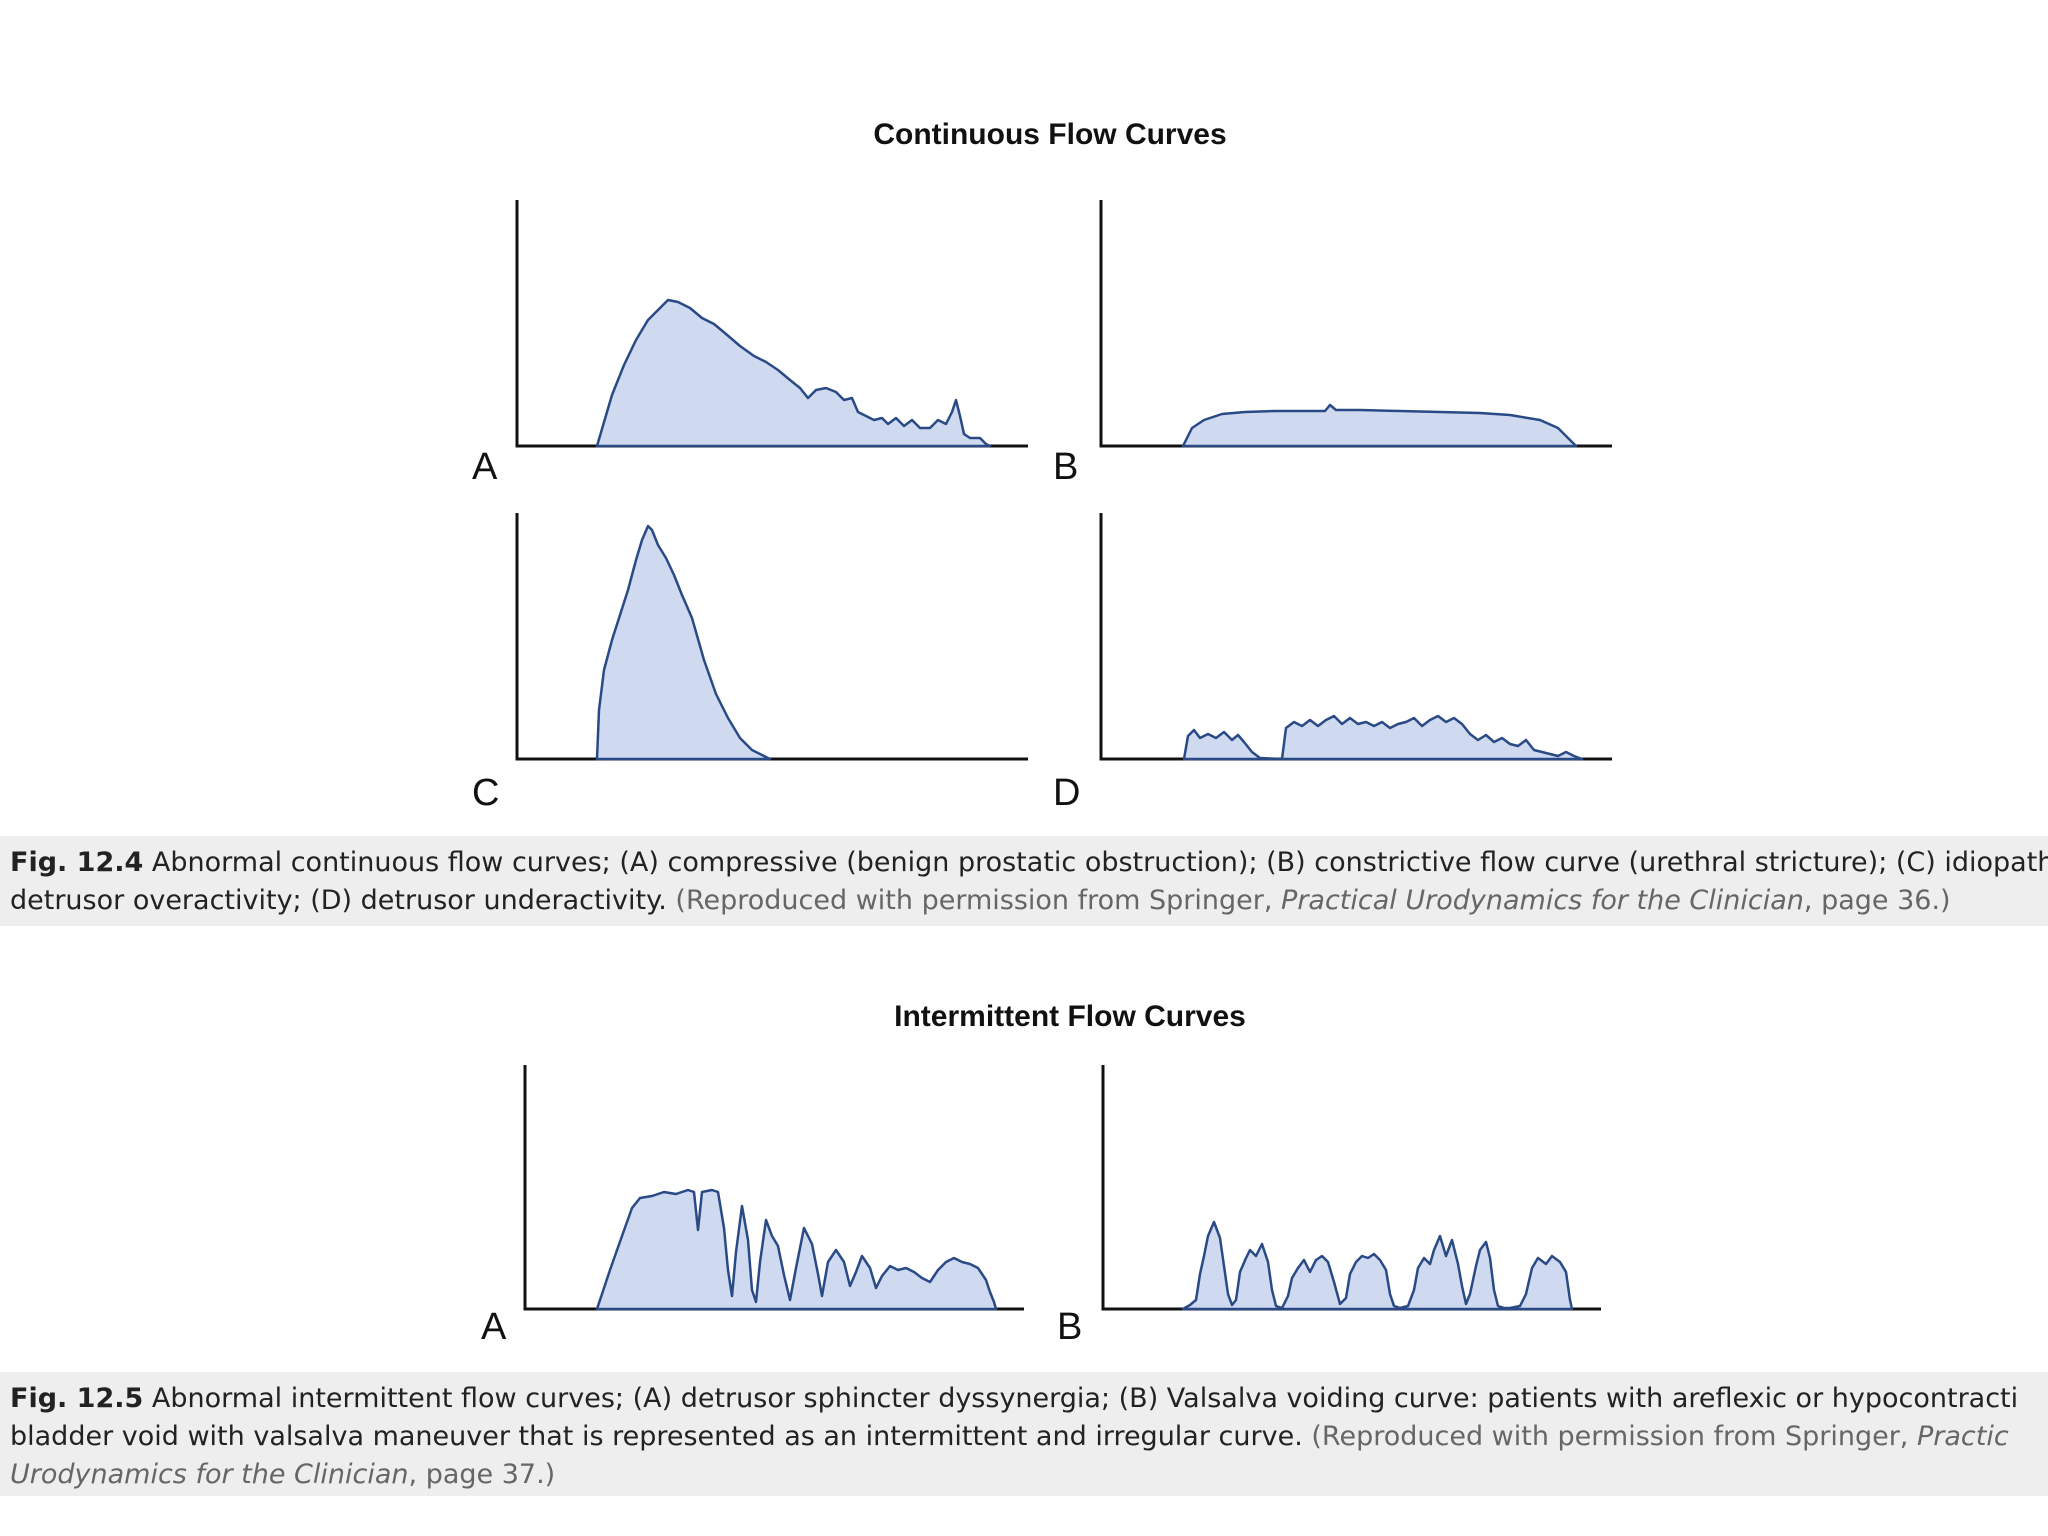 This screenshot has width=2048, height=1536. Describe the element at coordinates (494, 1327) in the screenshot. I see `panel-label-2a: A` at that location.